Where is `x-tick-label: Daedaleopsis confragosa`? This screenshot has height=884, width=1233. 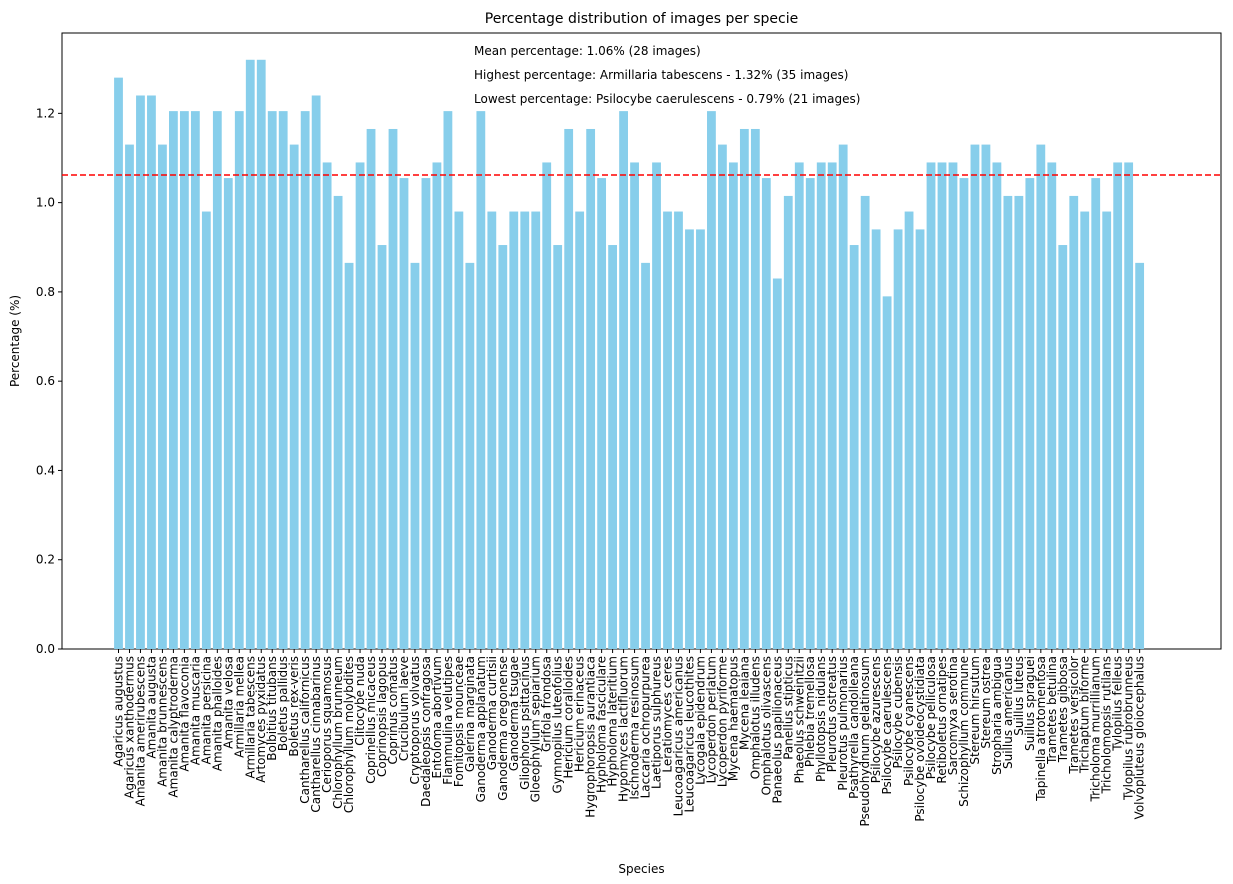 x-tick-label: Daedaleopsis confragosa is located at coordinates (426, 731).